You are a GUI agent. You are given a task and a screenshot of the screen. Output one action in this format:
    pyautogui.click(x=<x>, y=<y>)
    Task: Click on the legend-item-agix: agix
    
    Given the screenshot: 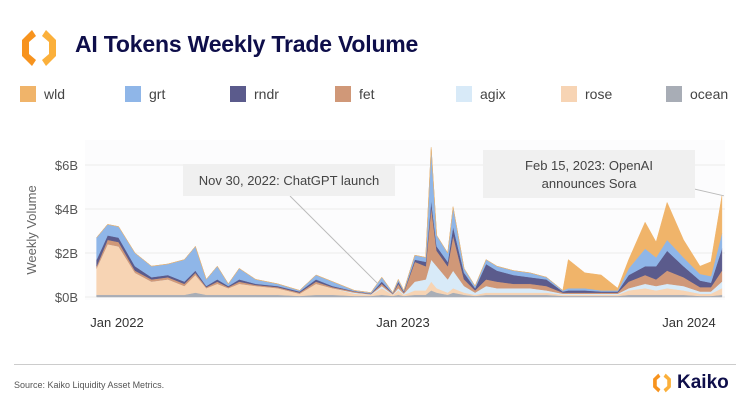 What is the action you would take?
    pyautogui.click(x=508, y=94)
    